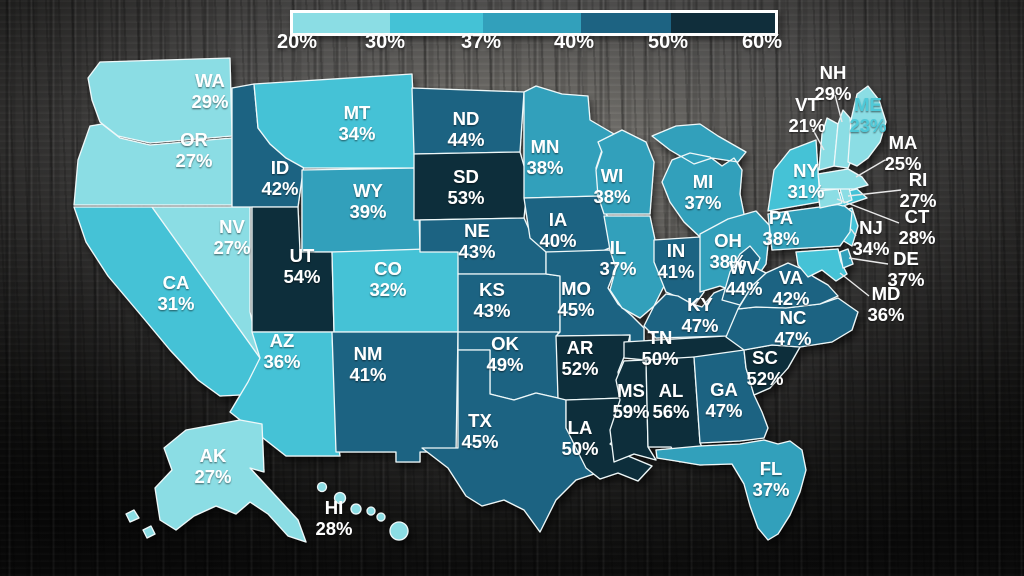 The image size is (1024, 576). I want to click on label-ri: RI 27%, so click(917, 190).